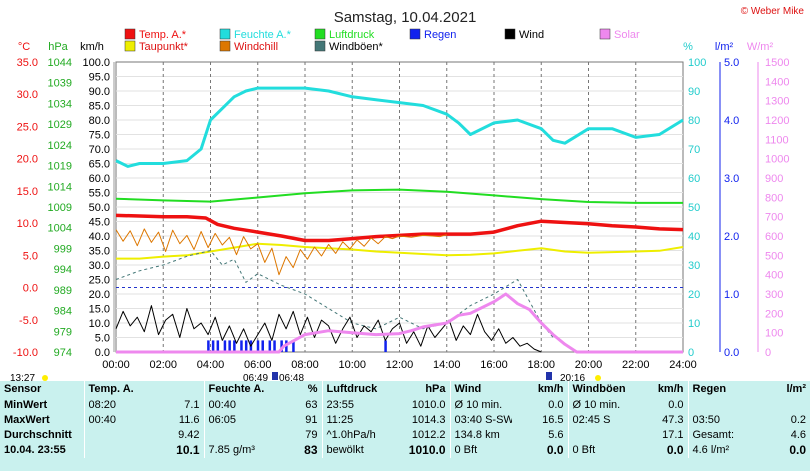 This screenshot has height=471, width=810. Describe the element at coordinates (440, 35) in the screenshot. I see `legend-label: Regen` at that location.